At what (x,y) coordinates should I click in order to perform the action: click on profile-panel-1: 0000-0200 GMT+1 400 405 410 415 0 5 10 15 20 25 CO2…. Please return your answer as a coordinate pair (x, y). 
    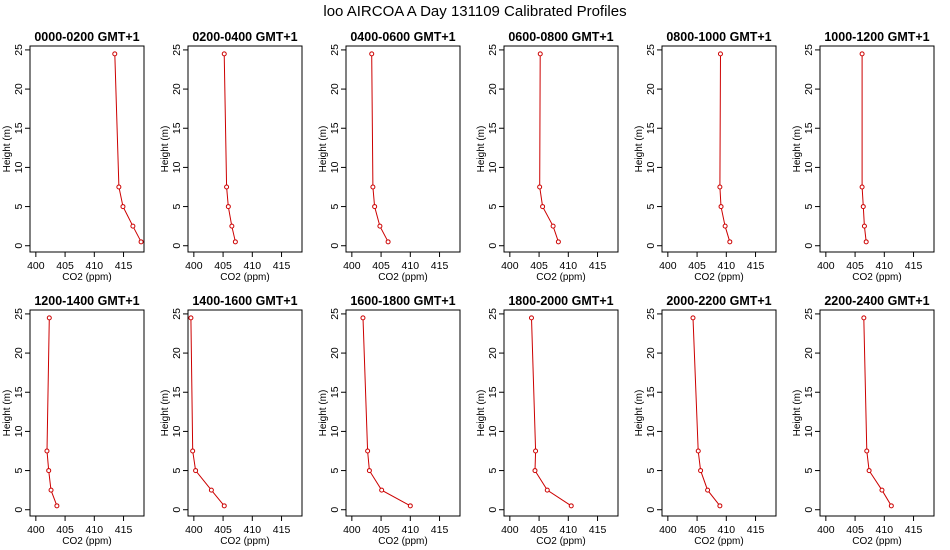
    Looking at the image, I should click on (73, 156).